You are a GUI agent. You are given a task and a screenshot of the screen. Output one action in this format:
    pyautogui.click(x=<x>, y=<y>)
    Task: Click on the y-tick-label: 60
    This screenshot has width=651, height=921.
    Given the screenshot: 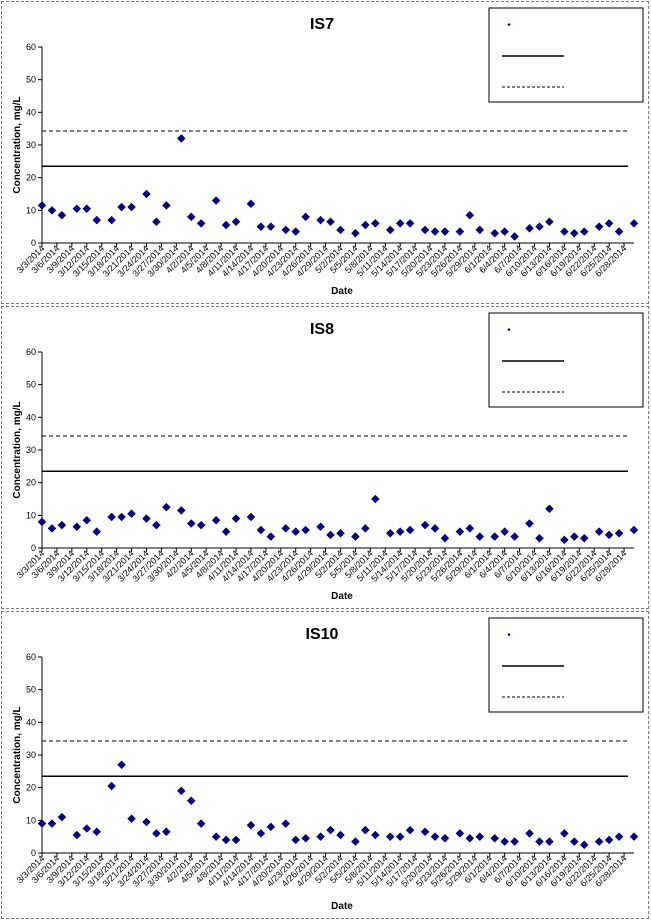 What is the action you would take?
    pyautogui.click(x=31, y=352)
    